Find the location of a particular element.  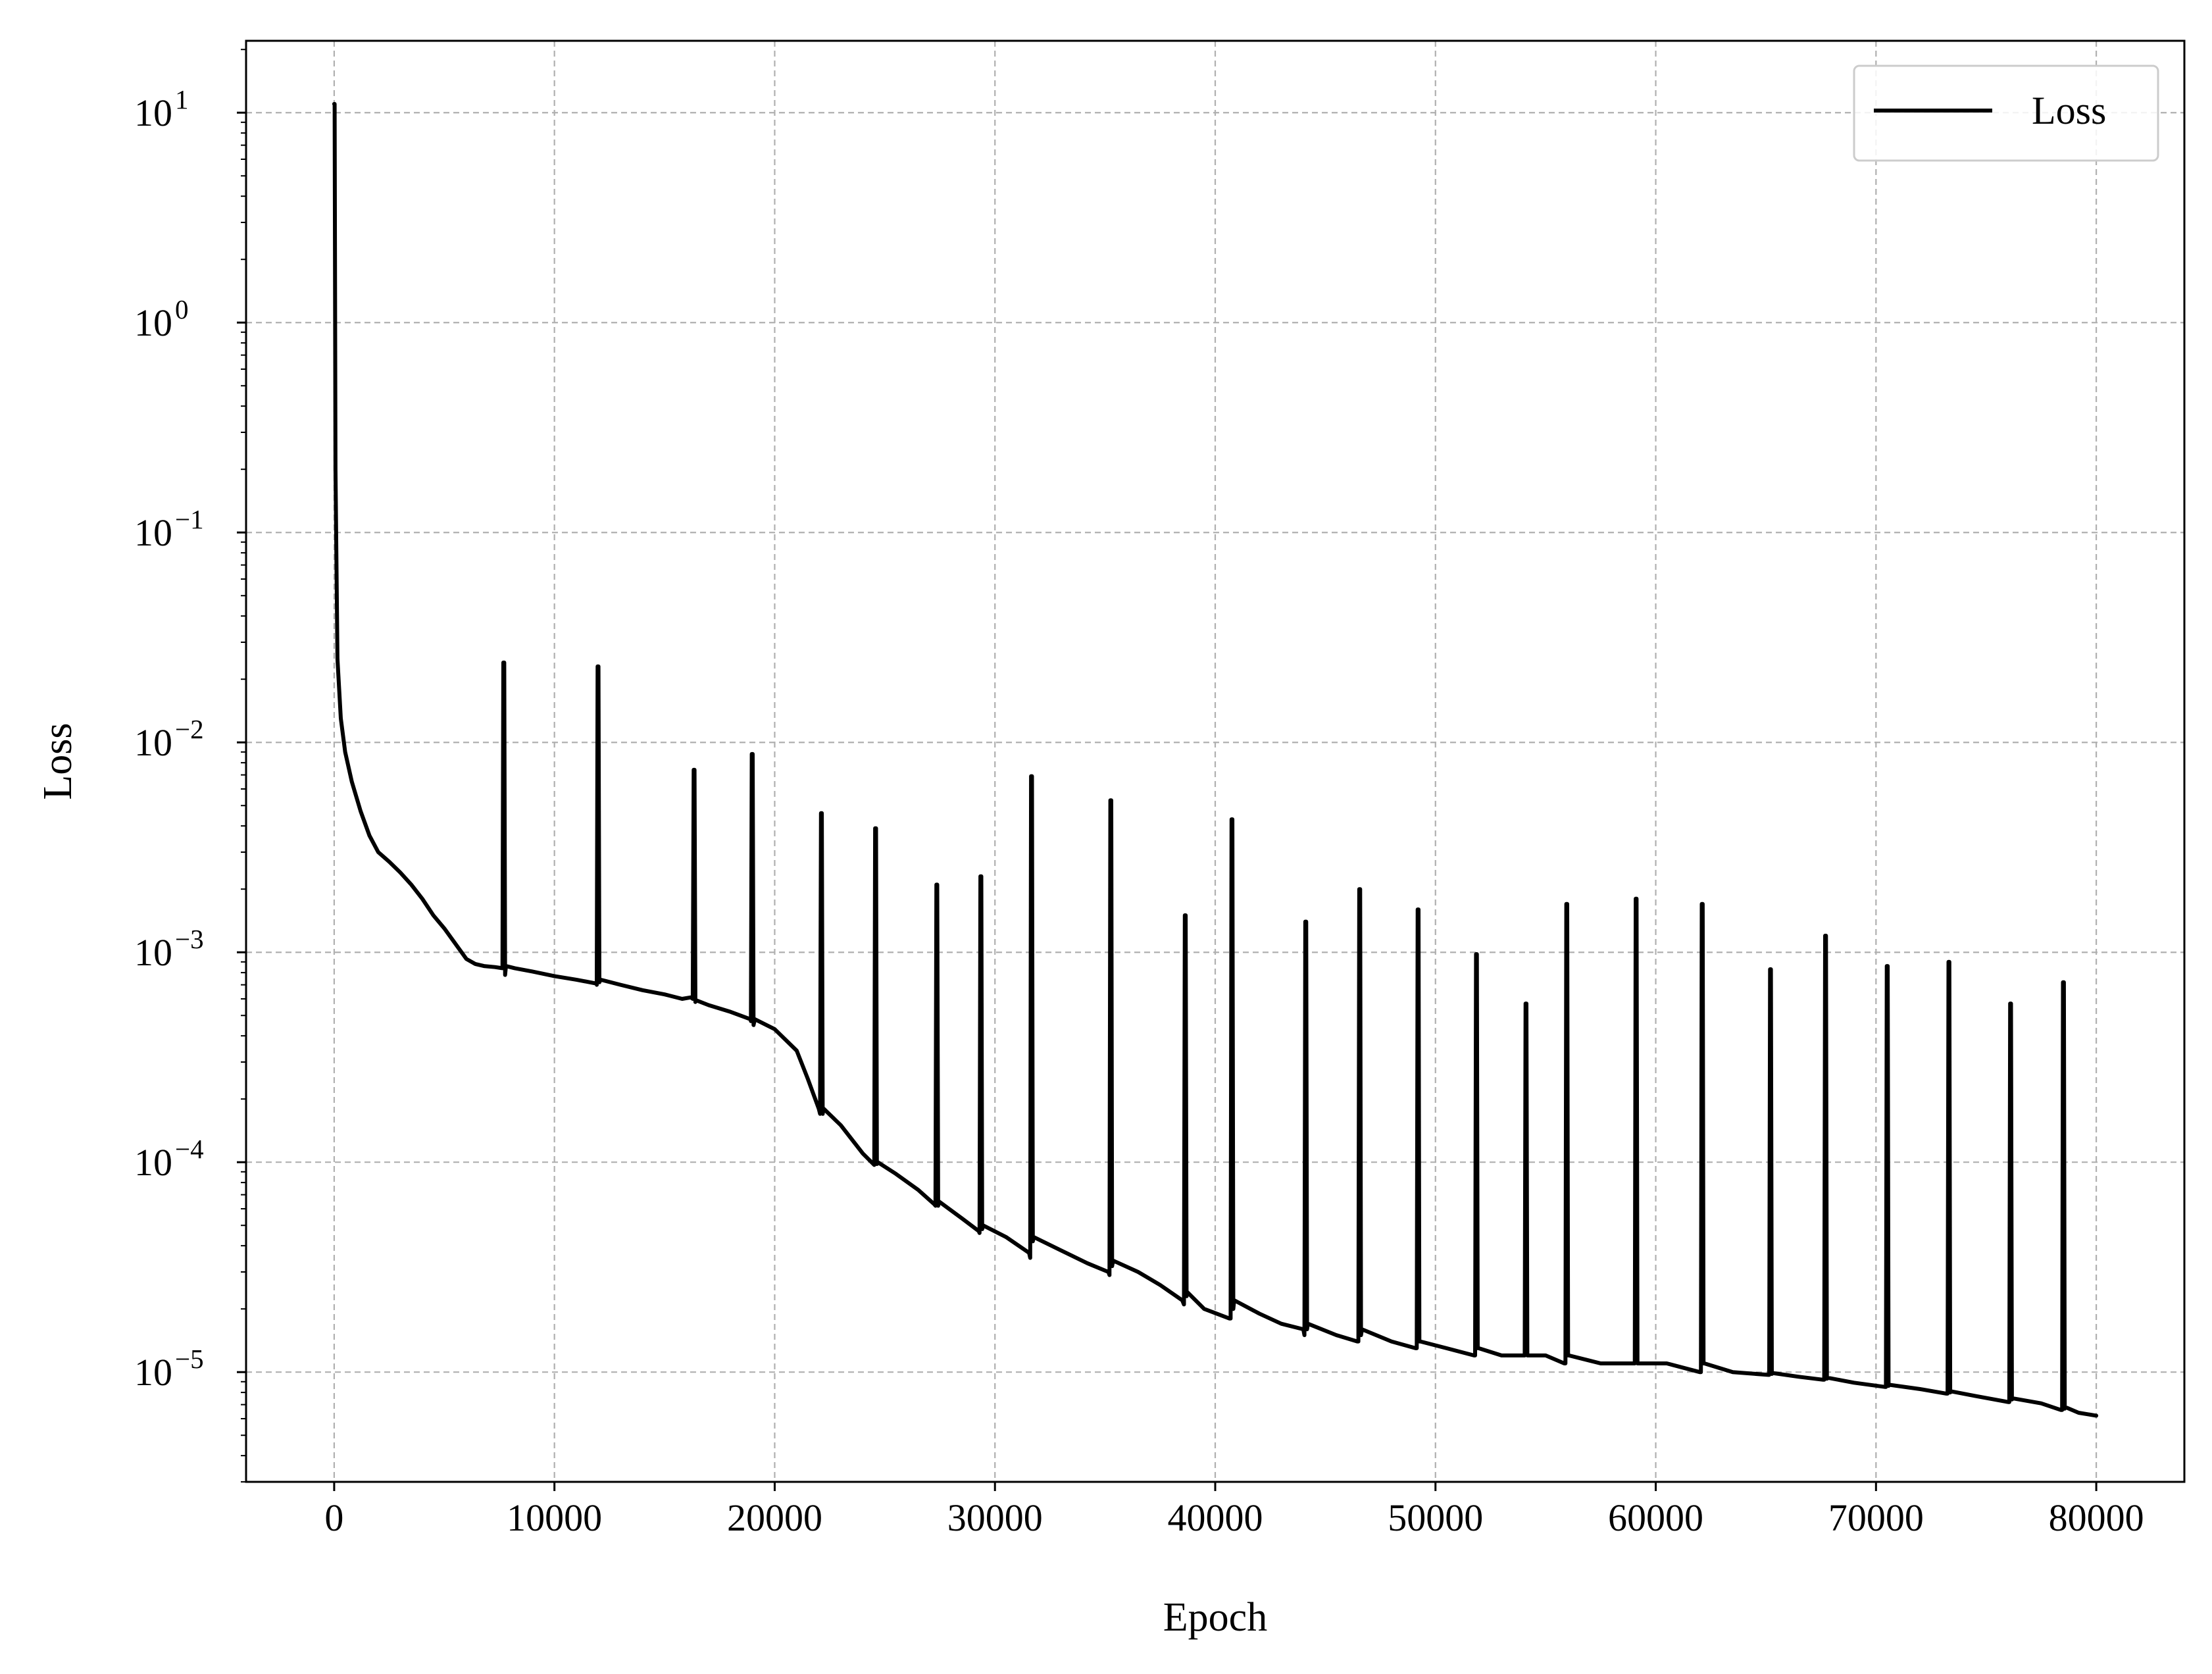

y-tick-label-exponent: −5 is located at coordinates (189, 1359).